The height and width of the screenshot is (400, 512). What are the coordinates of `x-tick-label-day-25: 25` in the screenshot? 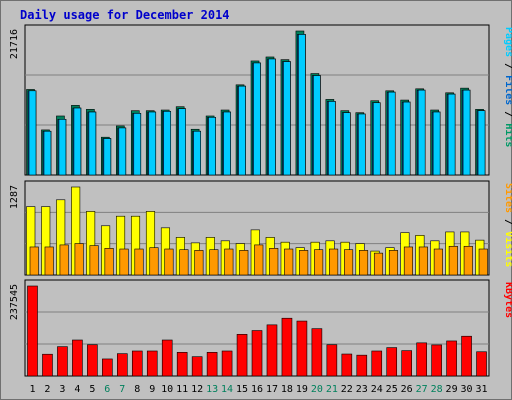 It's located at (392, 389).